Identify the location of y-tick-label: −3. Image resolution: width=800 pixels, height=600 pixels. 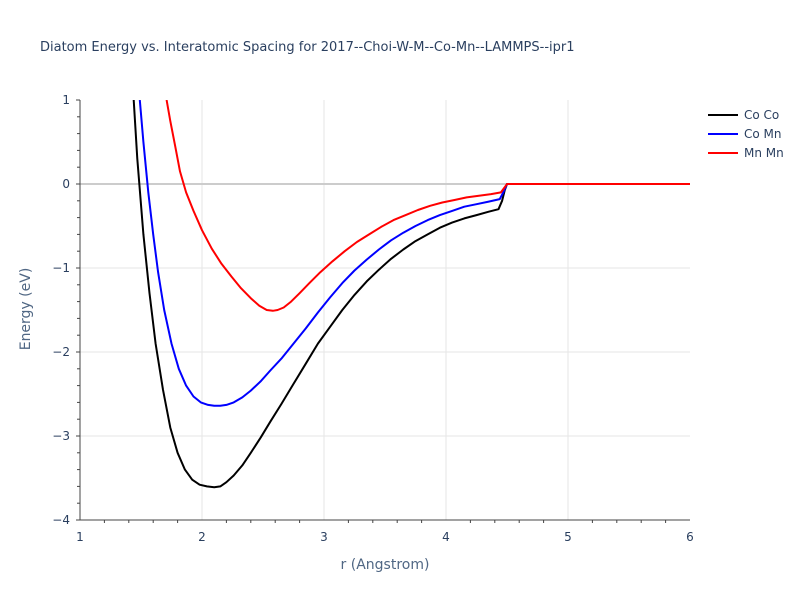
(61, 436).